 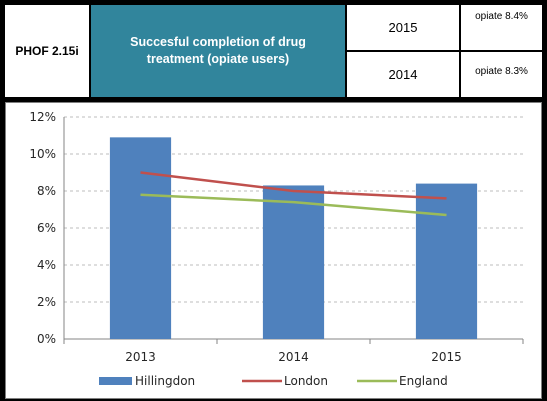 What do you see at coordinates (293, 185) in the screenshot?
I see `line-london` at bounding box center [293, 185].